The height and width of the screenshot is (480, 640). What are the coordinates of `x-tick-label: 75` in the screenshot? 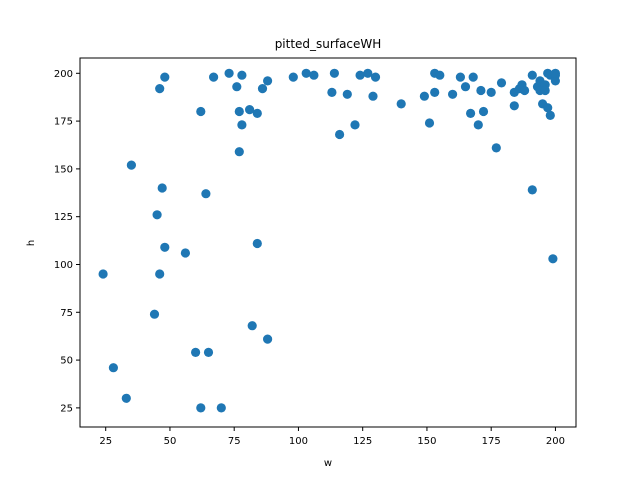 It's located at (234, 441).